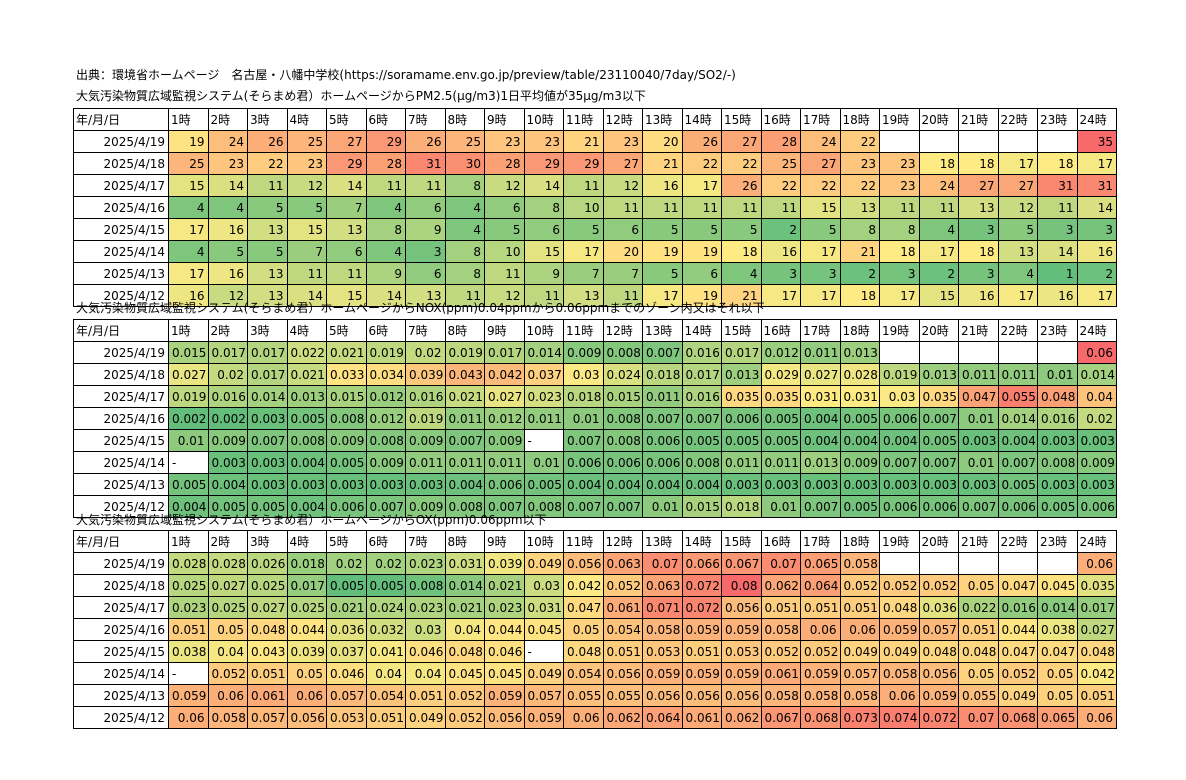  I want to click on value-cell: 35, so click(1096, 141).